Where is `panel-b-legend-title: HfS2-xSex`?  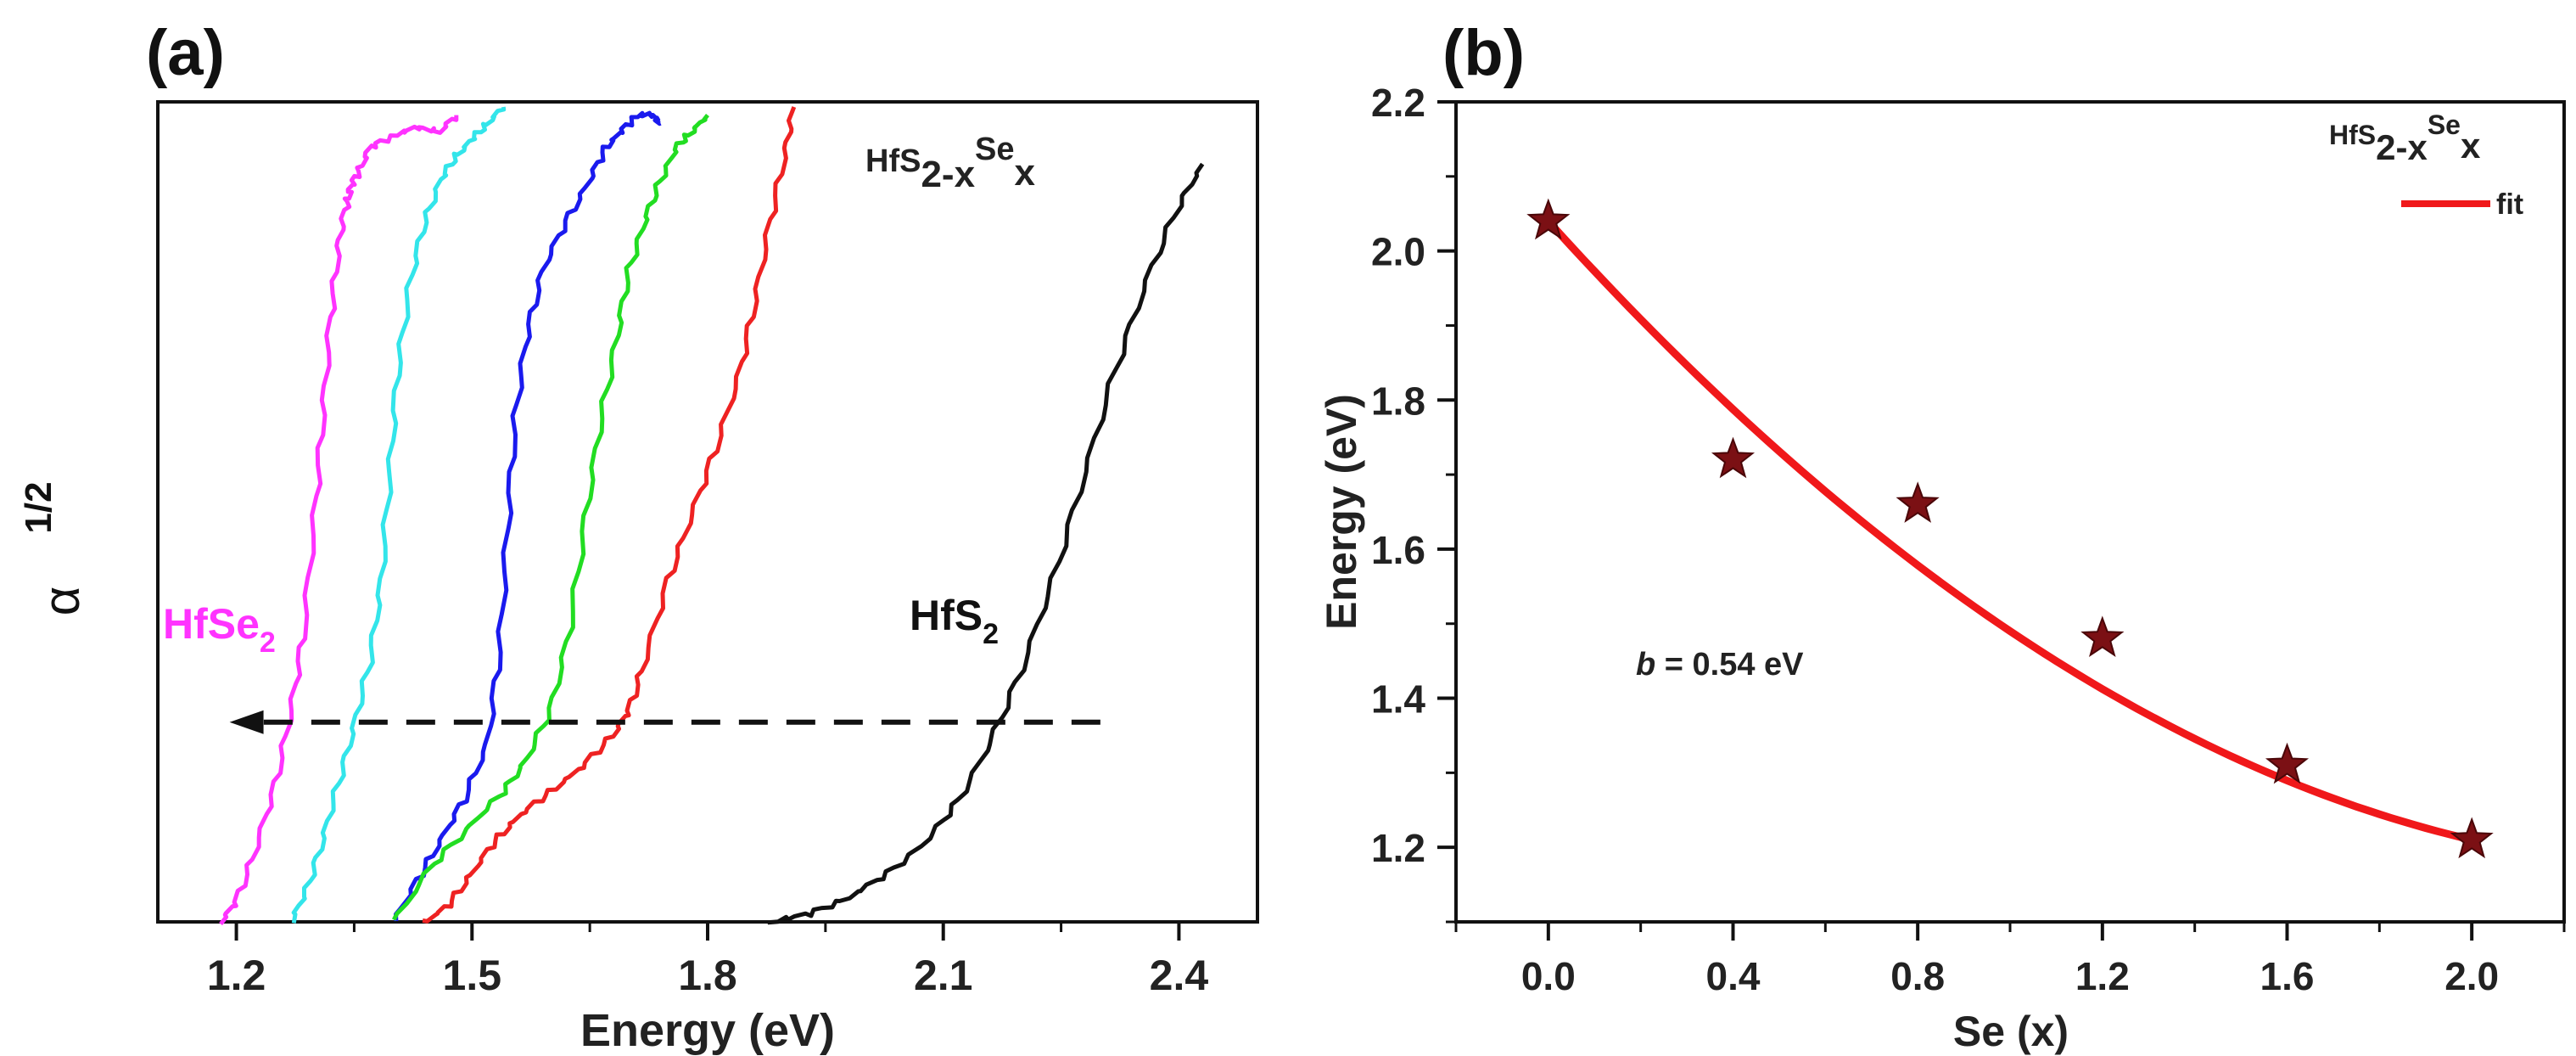 panel-b-legend-title: HfS2-xSex is located at coordinates (2405, 138).